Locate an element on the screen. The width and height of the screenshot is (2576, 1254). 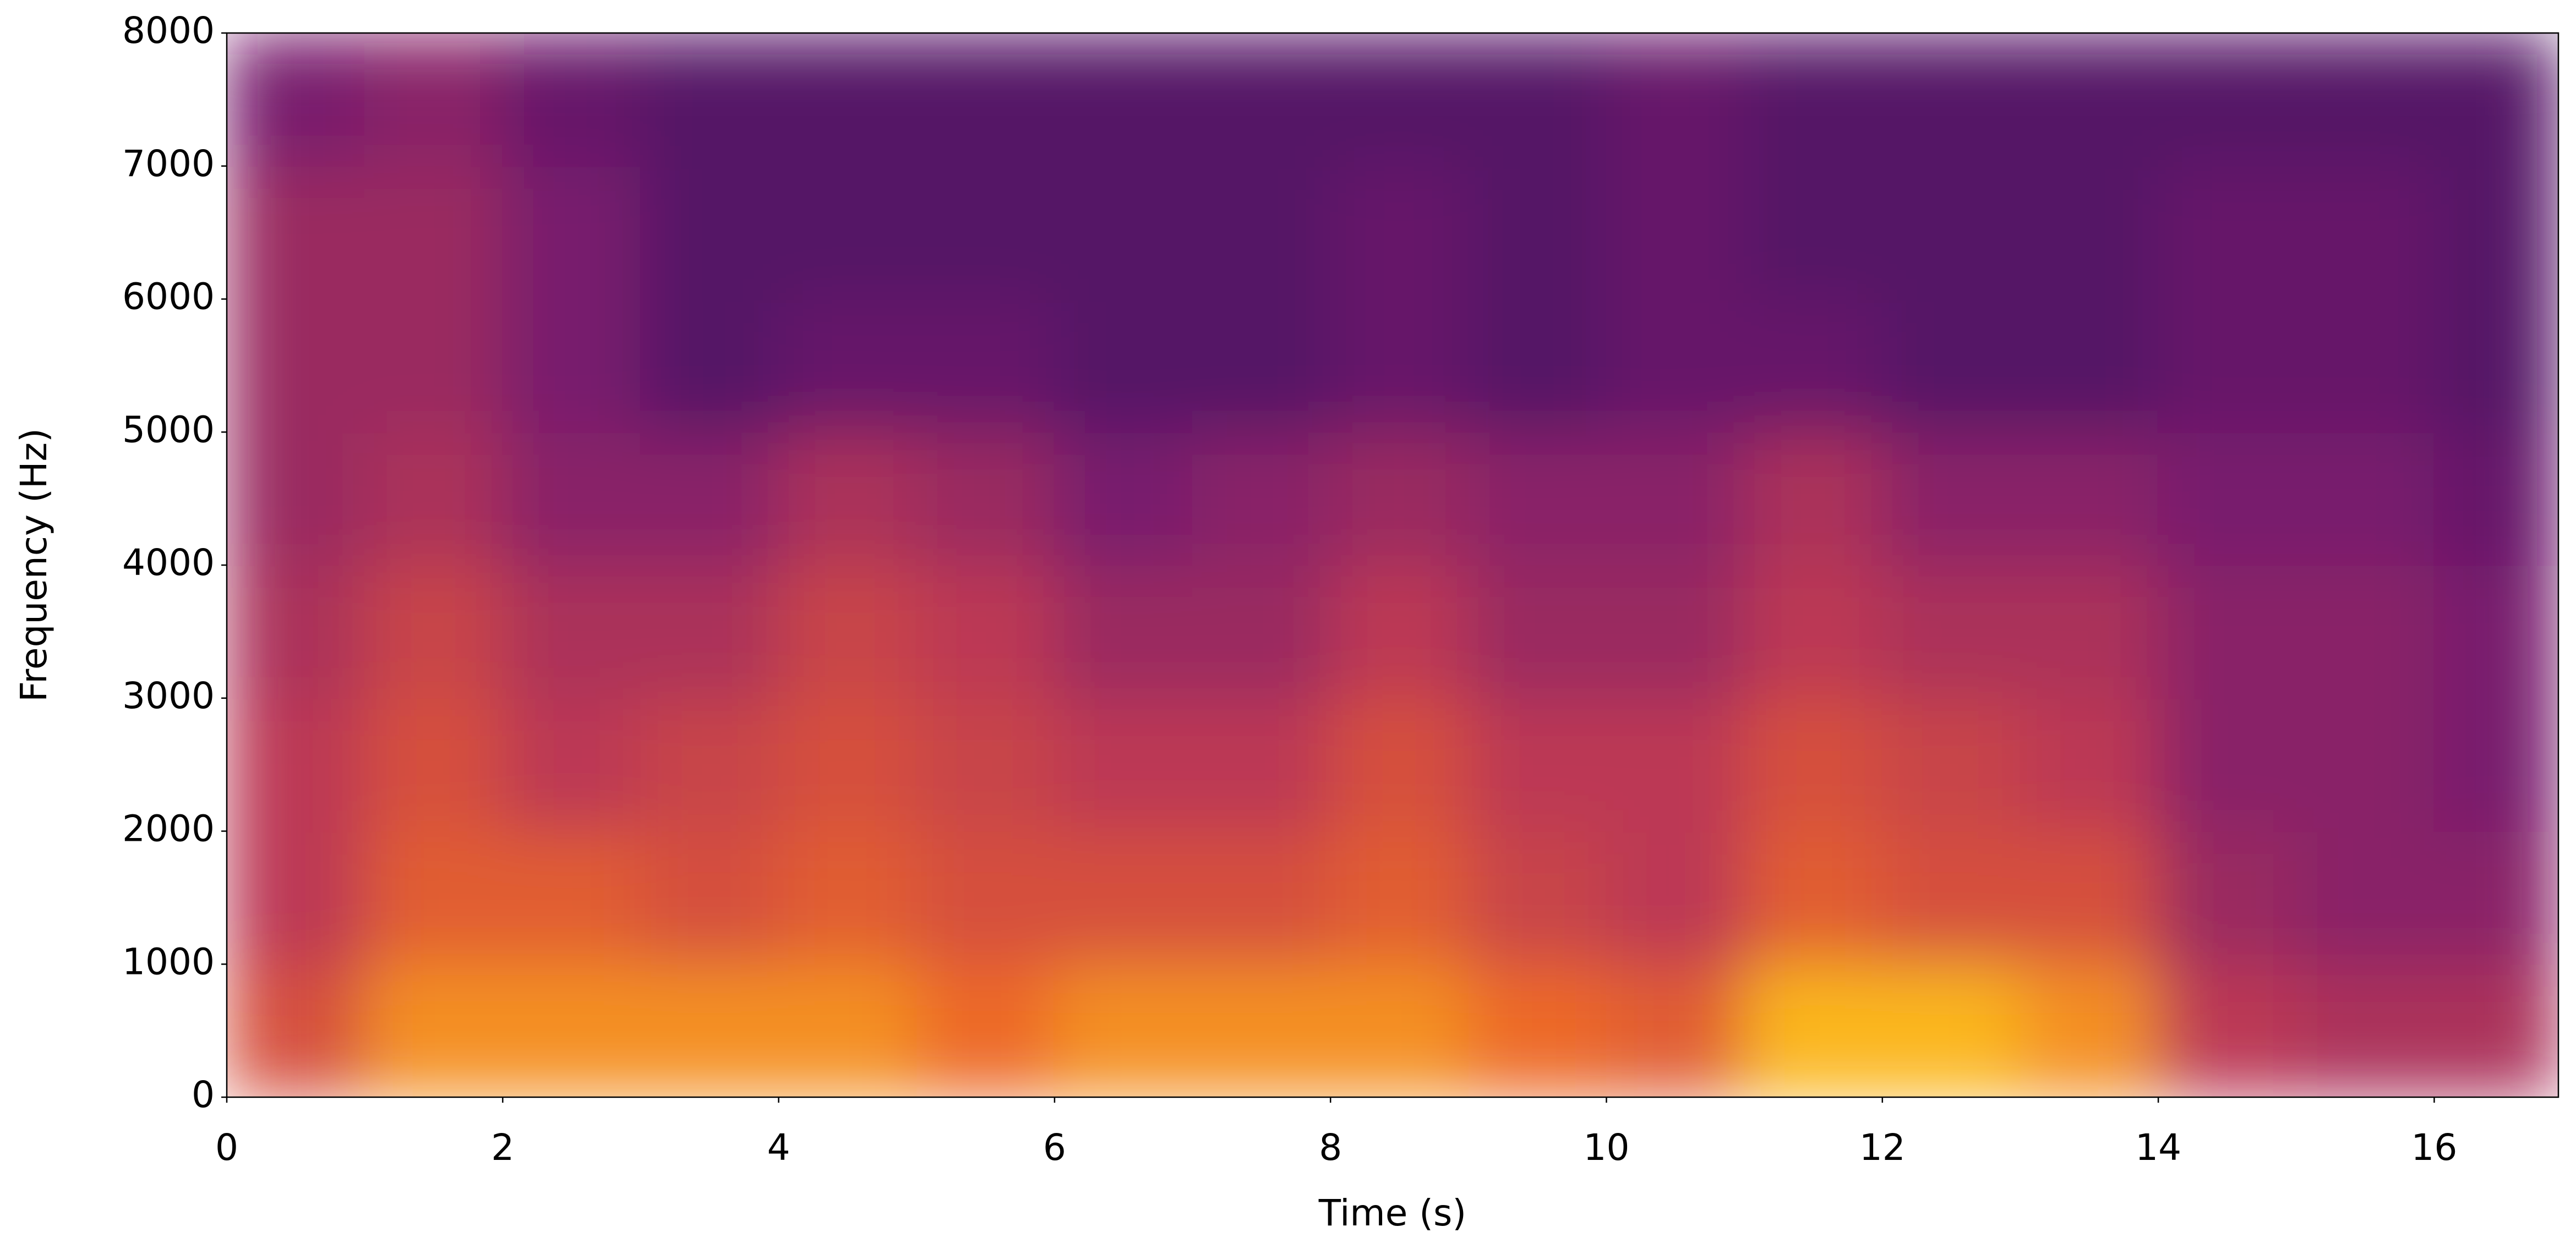
x-tick-label: 8 is located at coordinates (1331, 1147).